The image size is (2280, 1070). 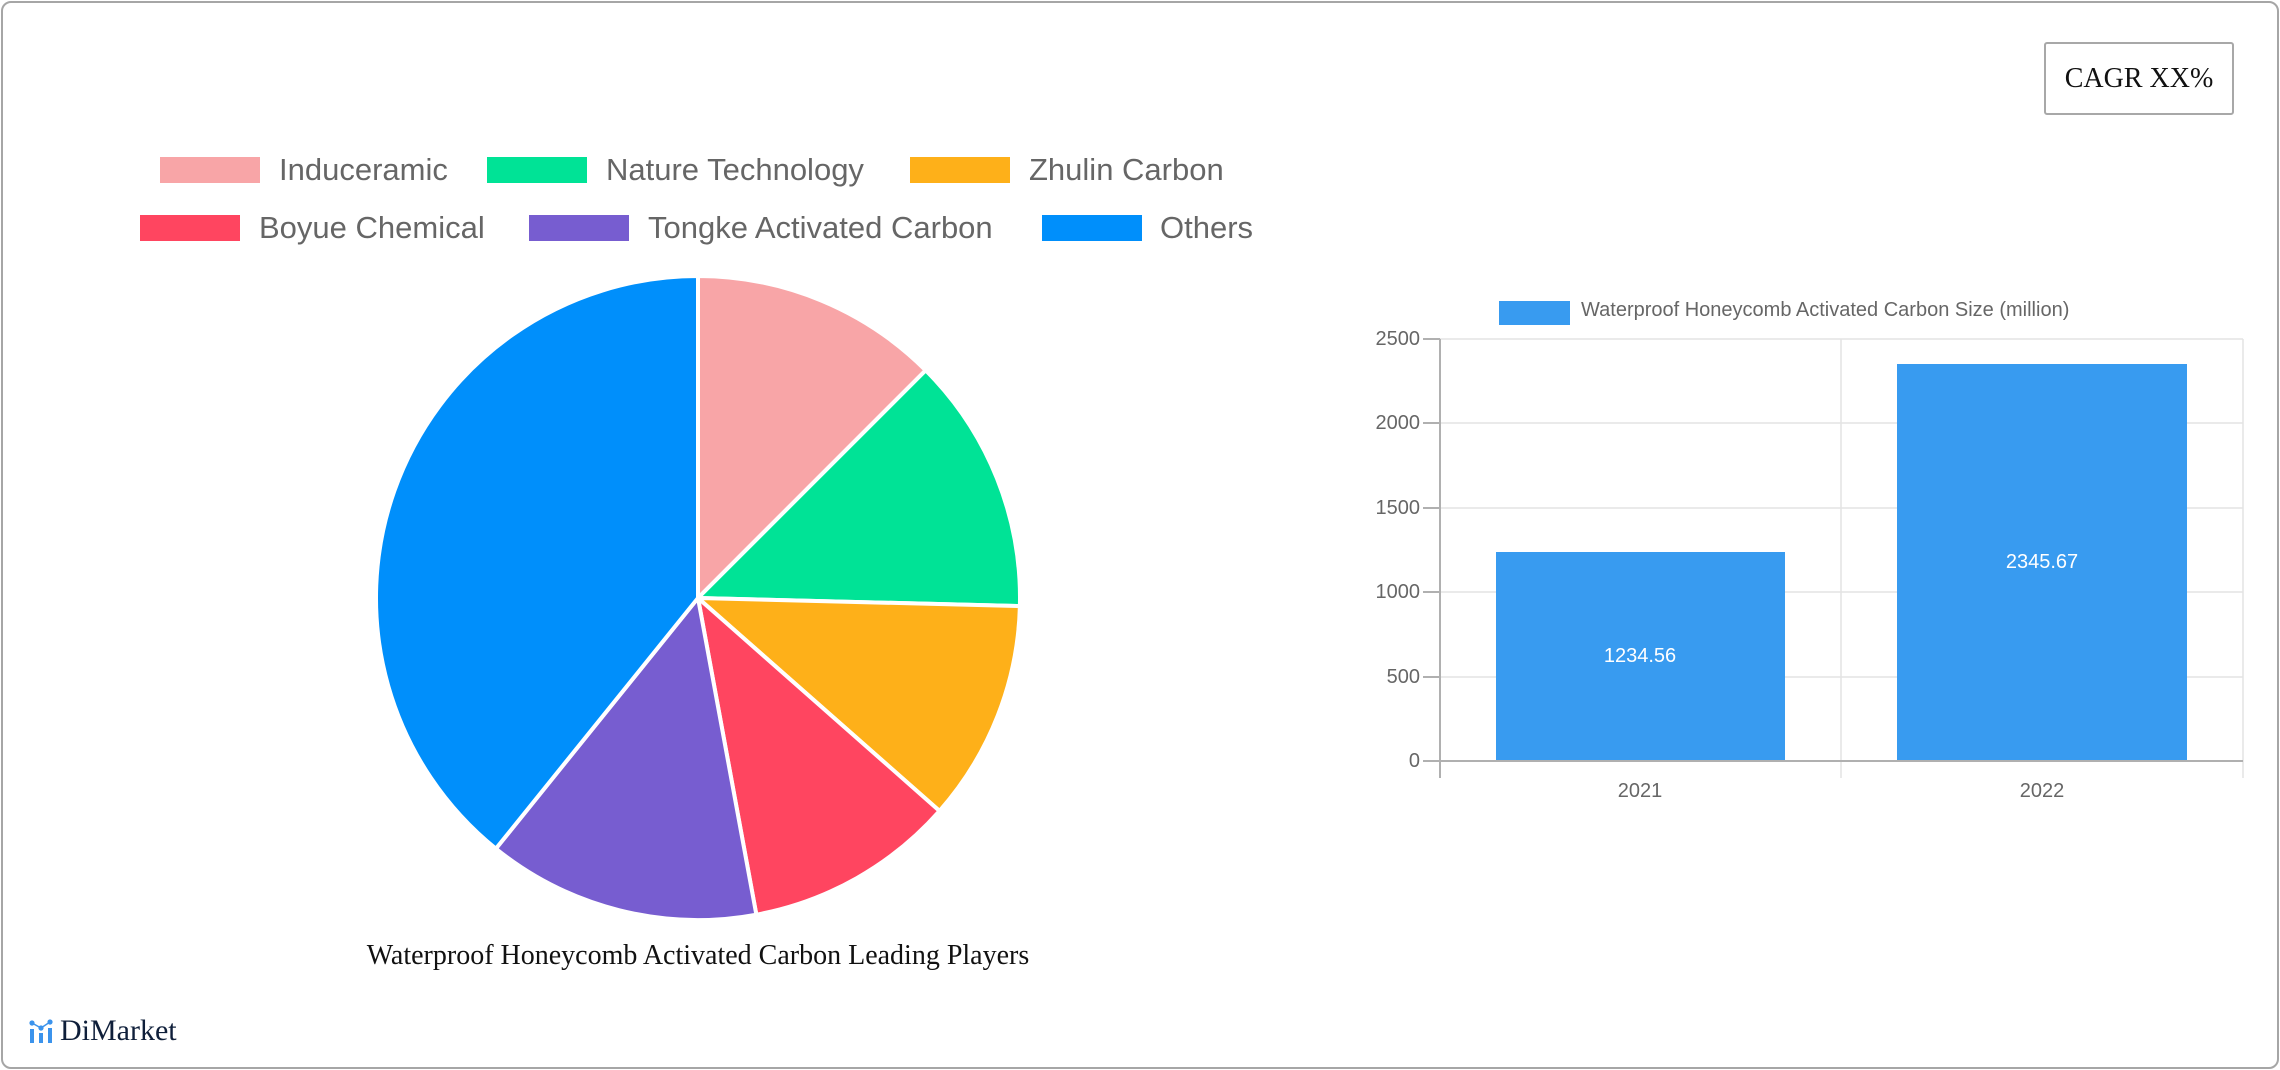 What do you see at coordinates (537, 562) in the screenshot?
I see `pie-slice-others` at bounding box center [537, 562].